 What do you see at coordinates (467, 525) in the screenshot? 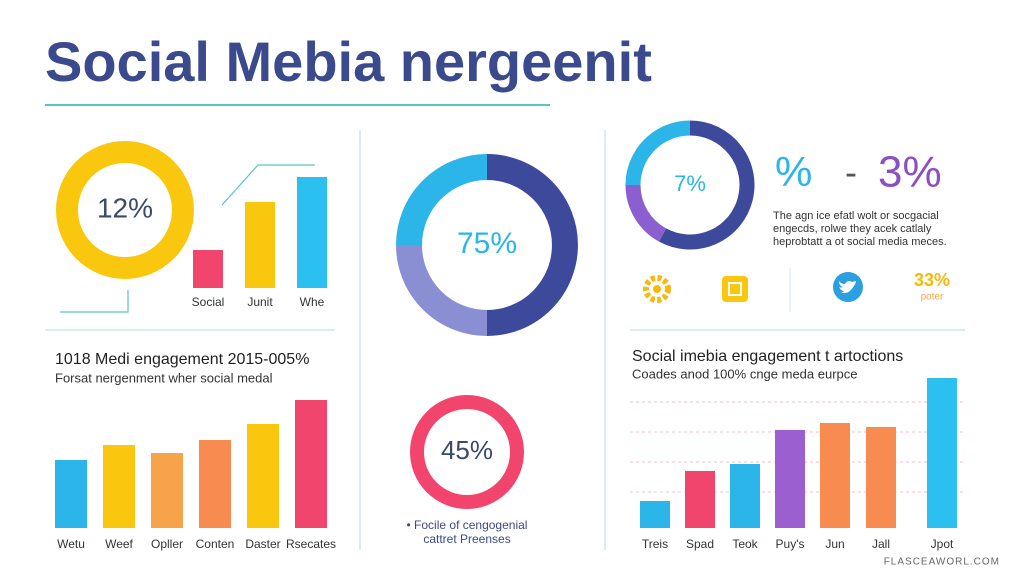
I see `caption: • Focile of cengogenial` at bounding box center [467, 525].